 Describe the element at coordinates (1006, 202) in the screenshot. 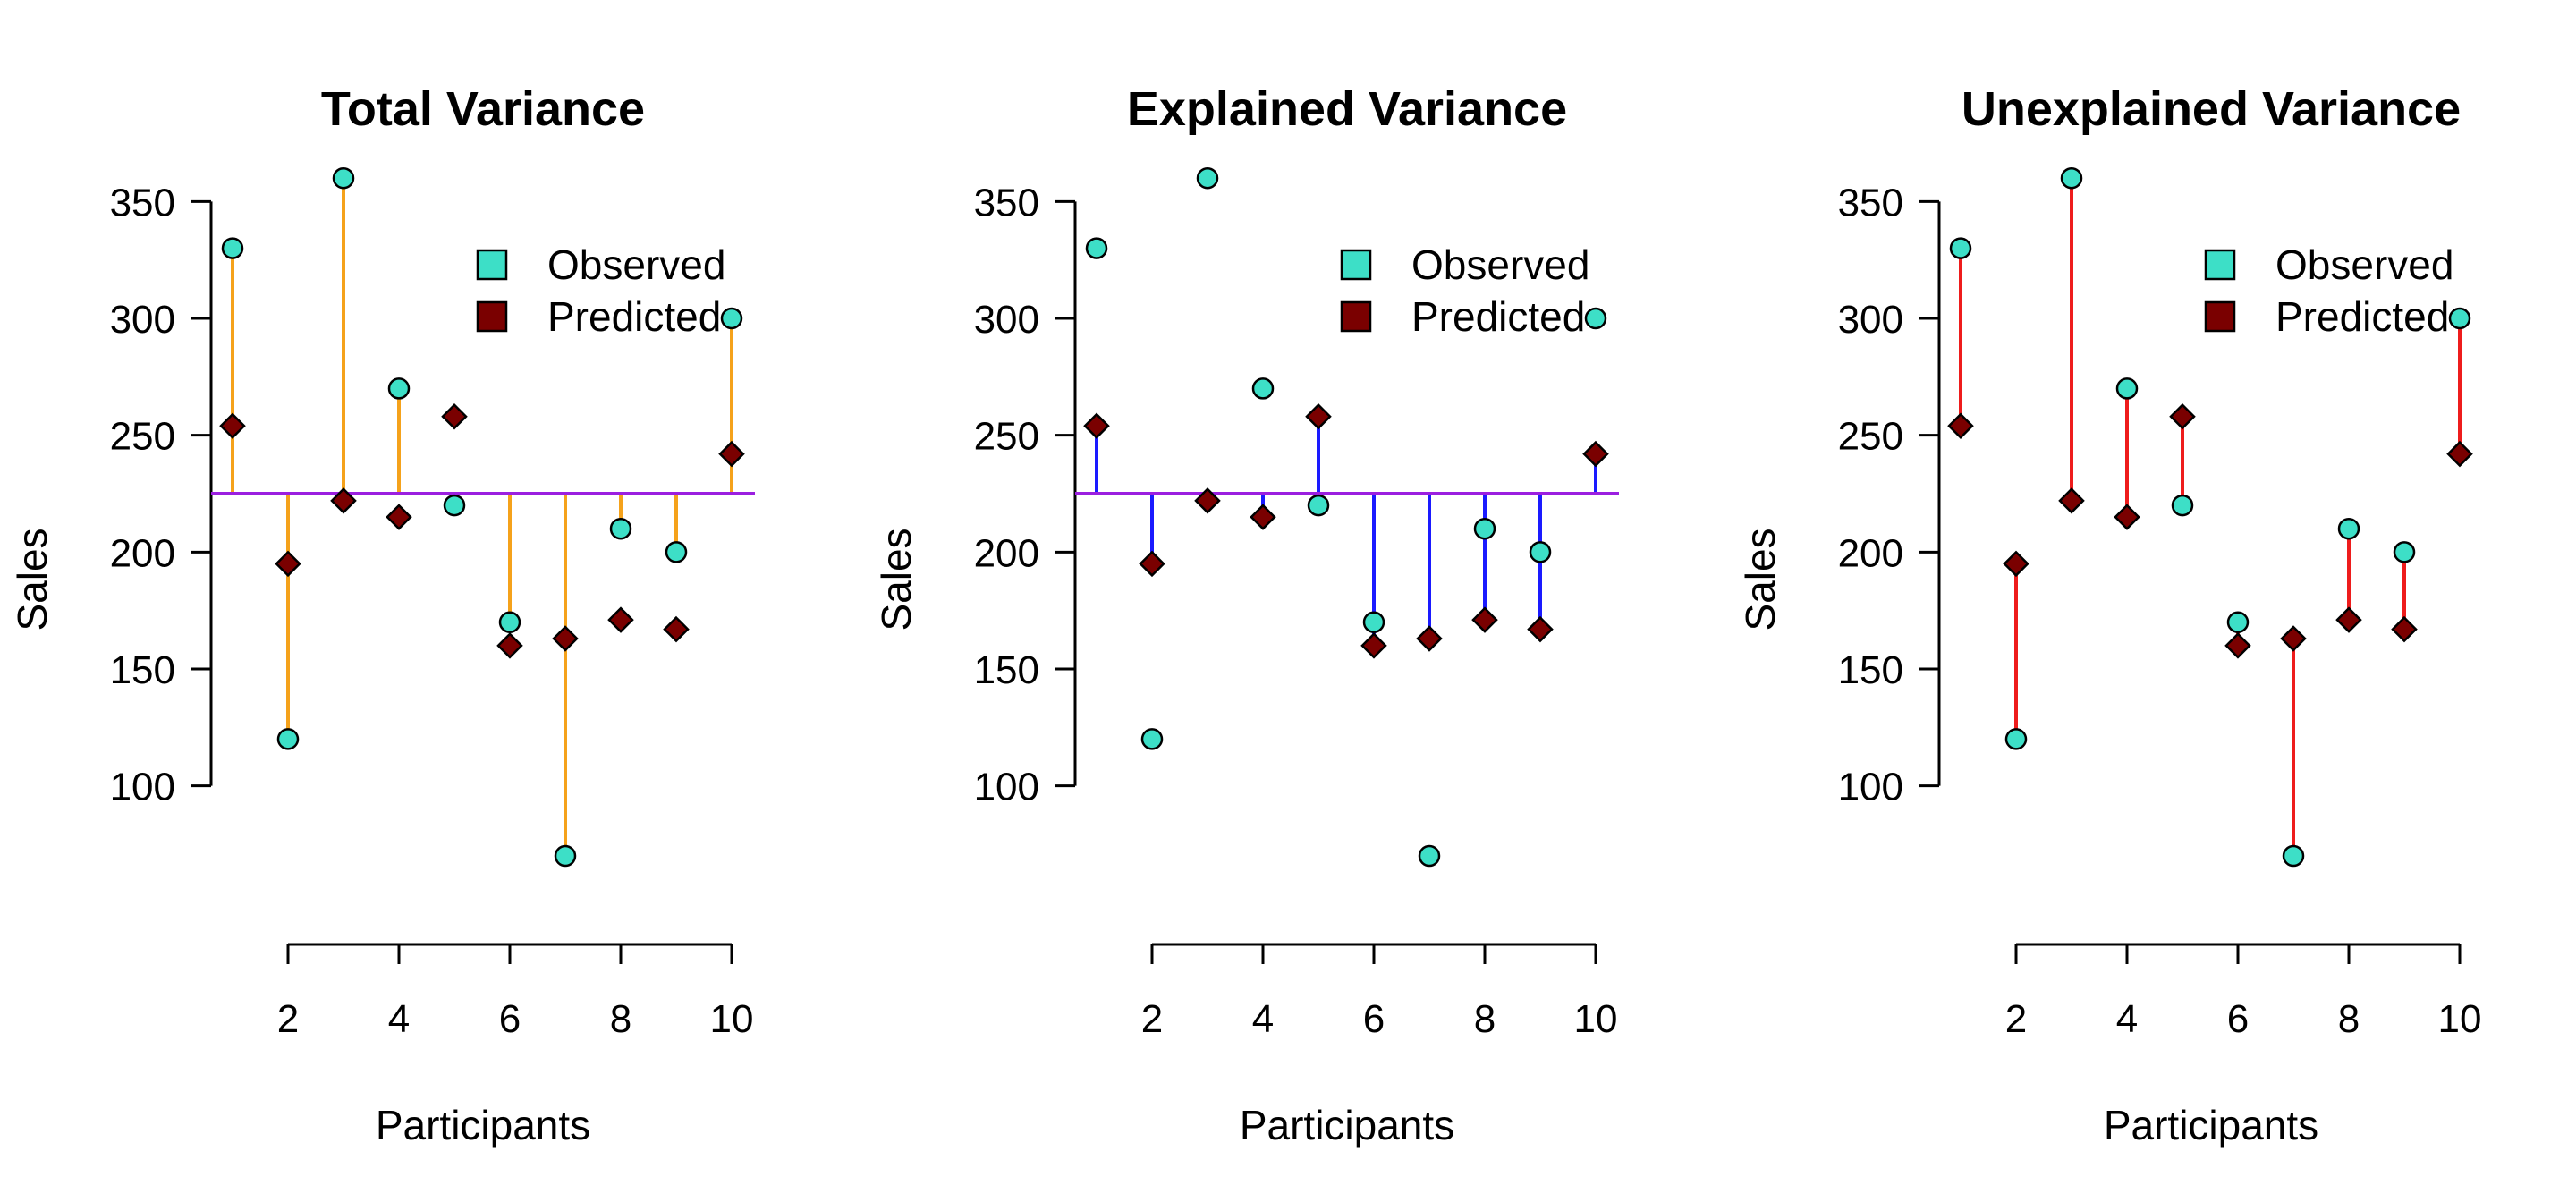

I see `y-tick-label: 350` at that location.